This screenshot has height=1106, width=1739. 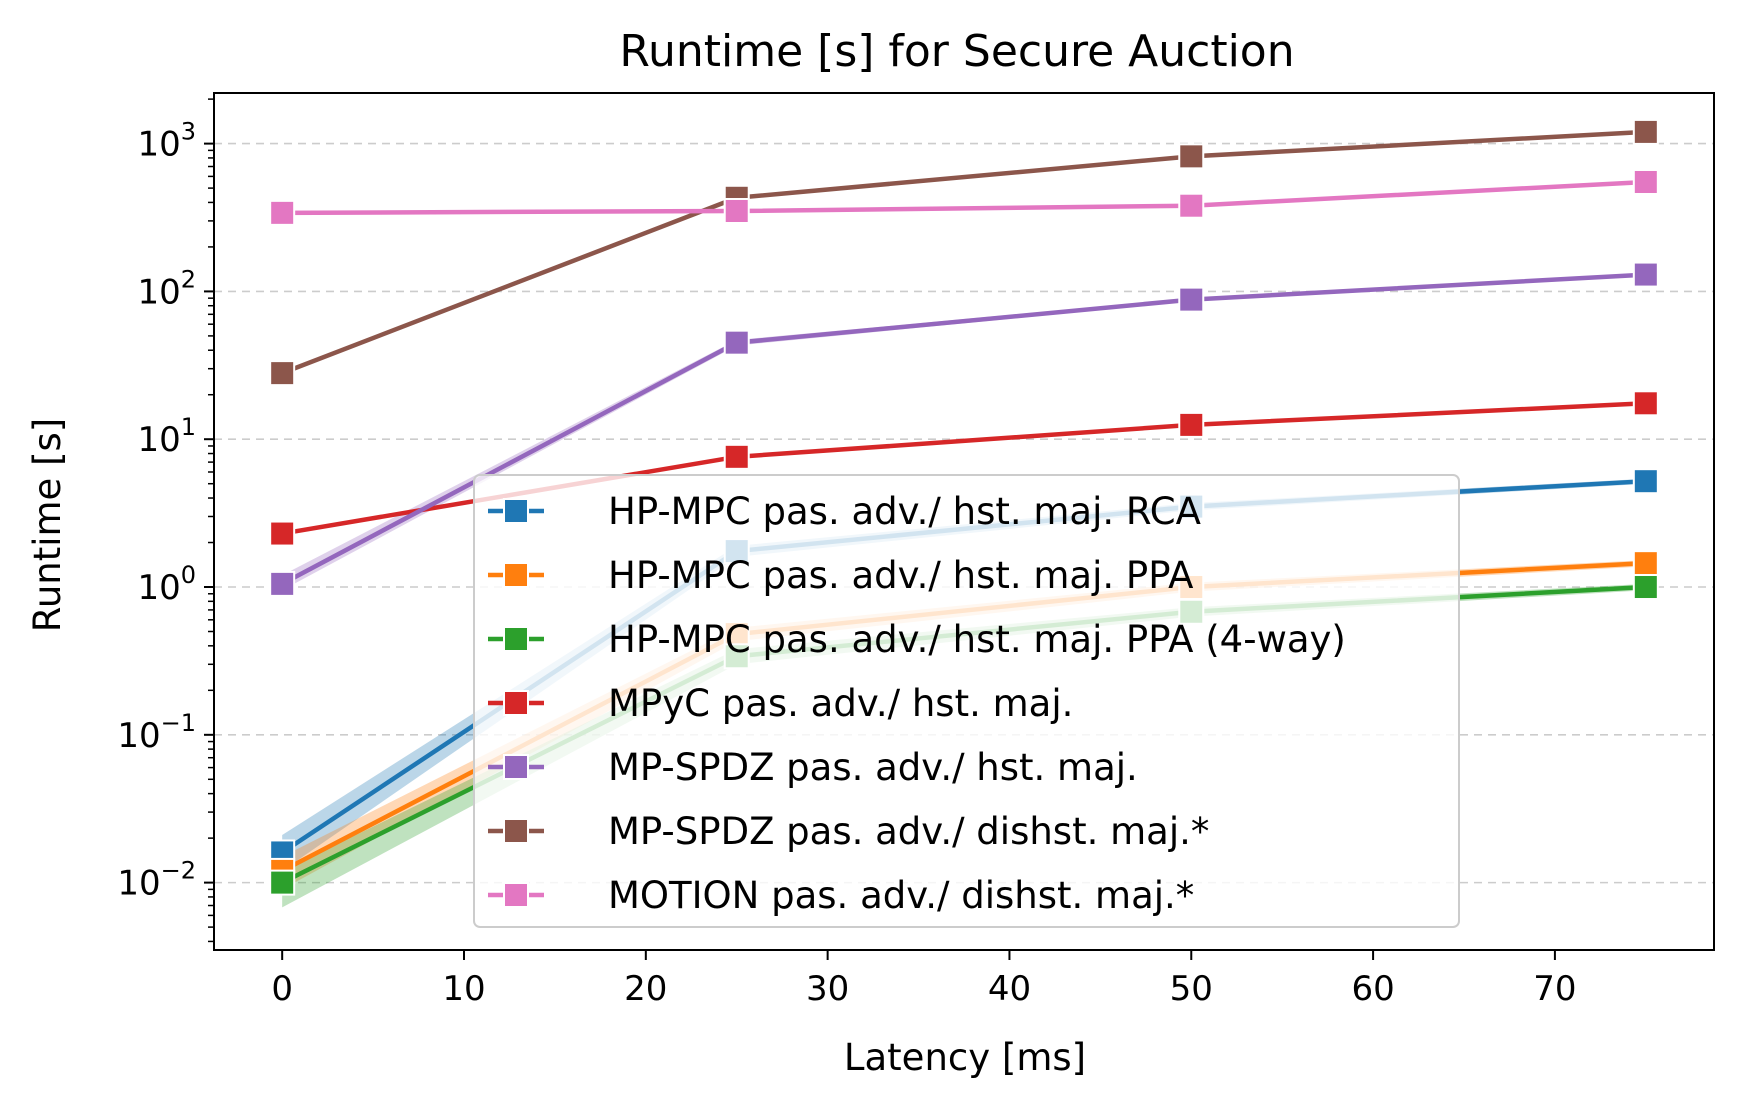 I want to click on y-tick-label: 10², so click(x=166, y=288).